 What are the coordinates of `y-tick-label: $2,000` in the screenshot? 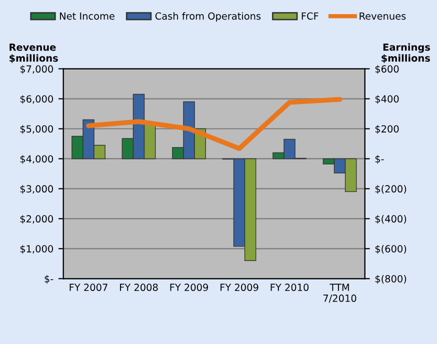 It's located at (36, 219).